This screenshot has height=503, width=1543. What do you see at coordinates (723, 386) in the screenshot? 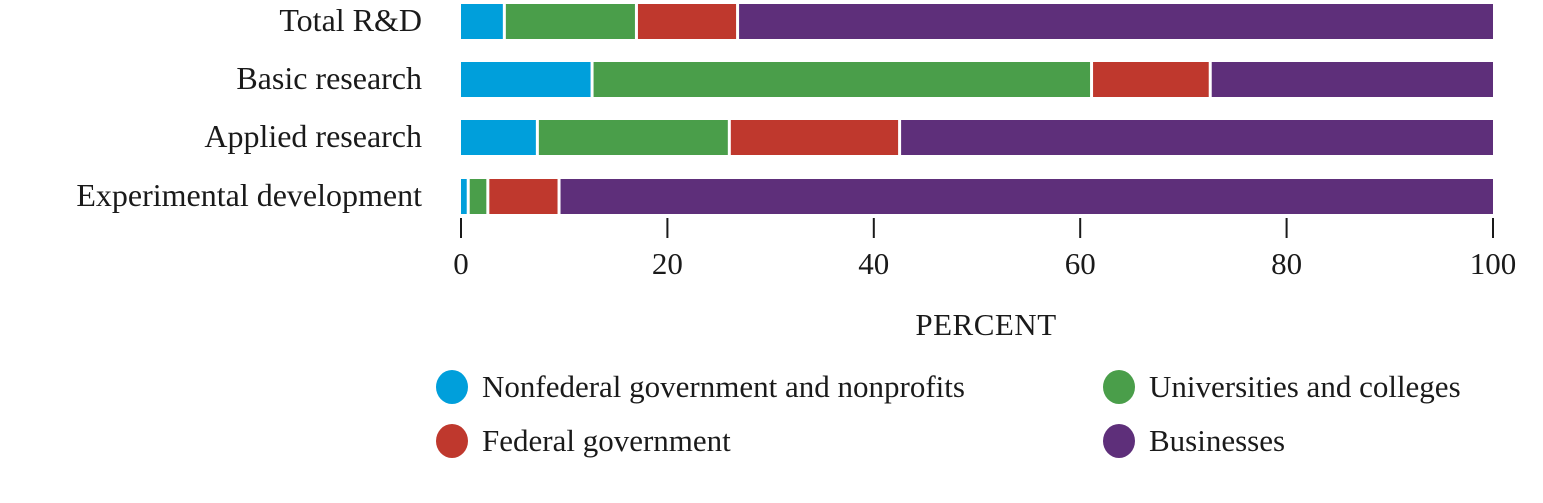
I see `legend-label: Nonfederal government and nonprofits` at bounding box center [723, 386].